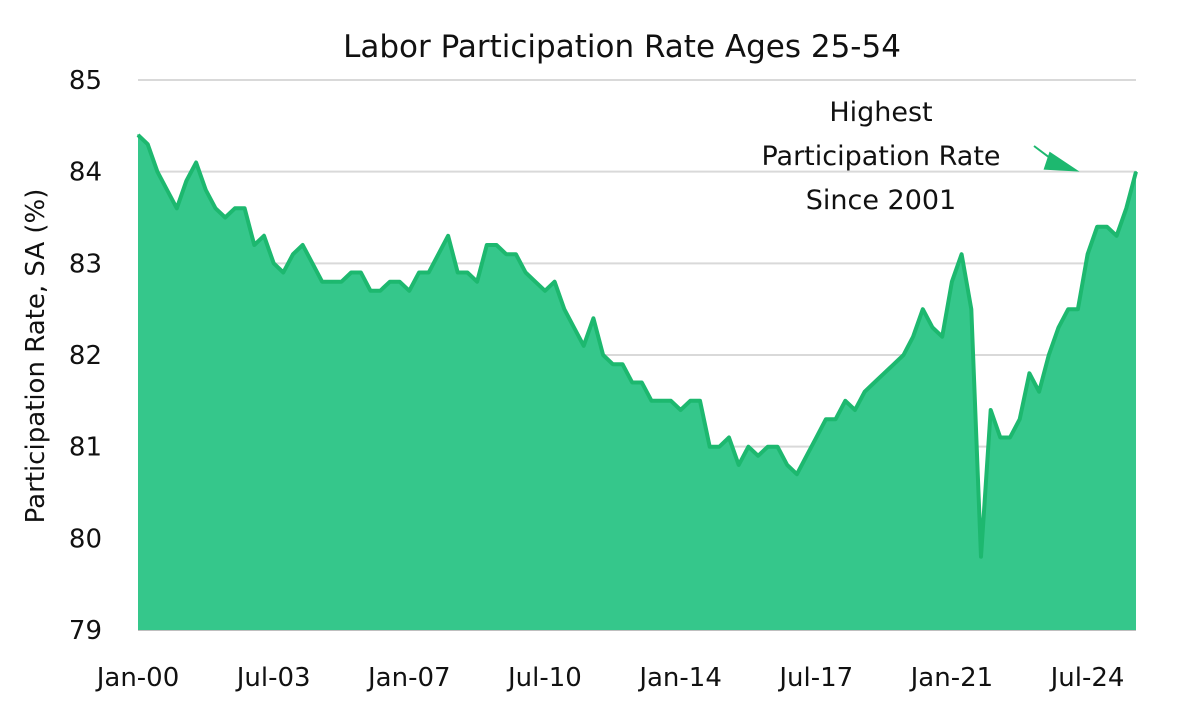 Image resolution: width=1204 pixels, height=726 pixels. Describe the element at coordinates (137, 678) in the screenshot. I see `x-tick-label: Jan-00` at that location.